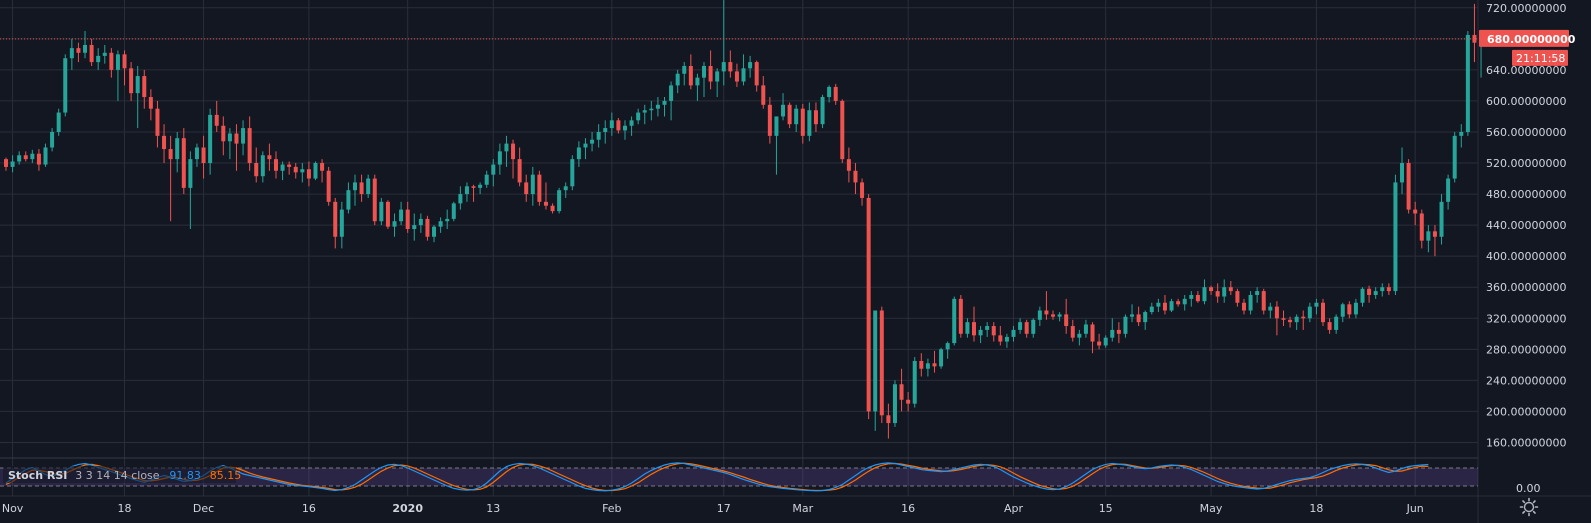  What do you see at coordinates (1526, 70) in the screenshot?
I see `price-tick-label: 640.00000000` at bounding box center [1526, 70].